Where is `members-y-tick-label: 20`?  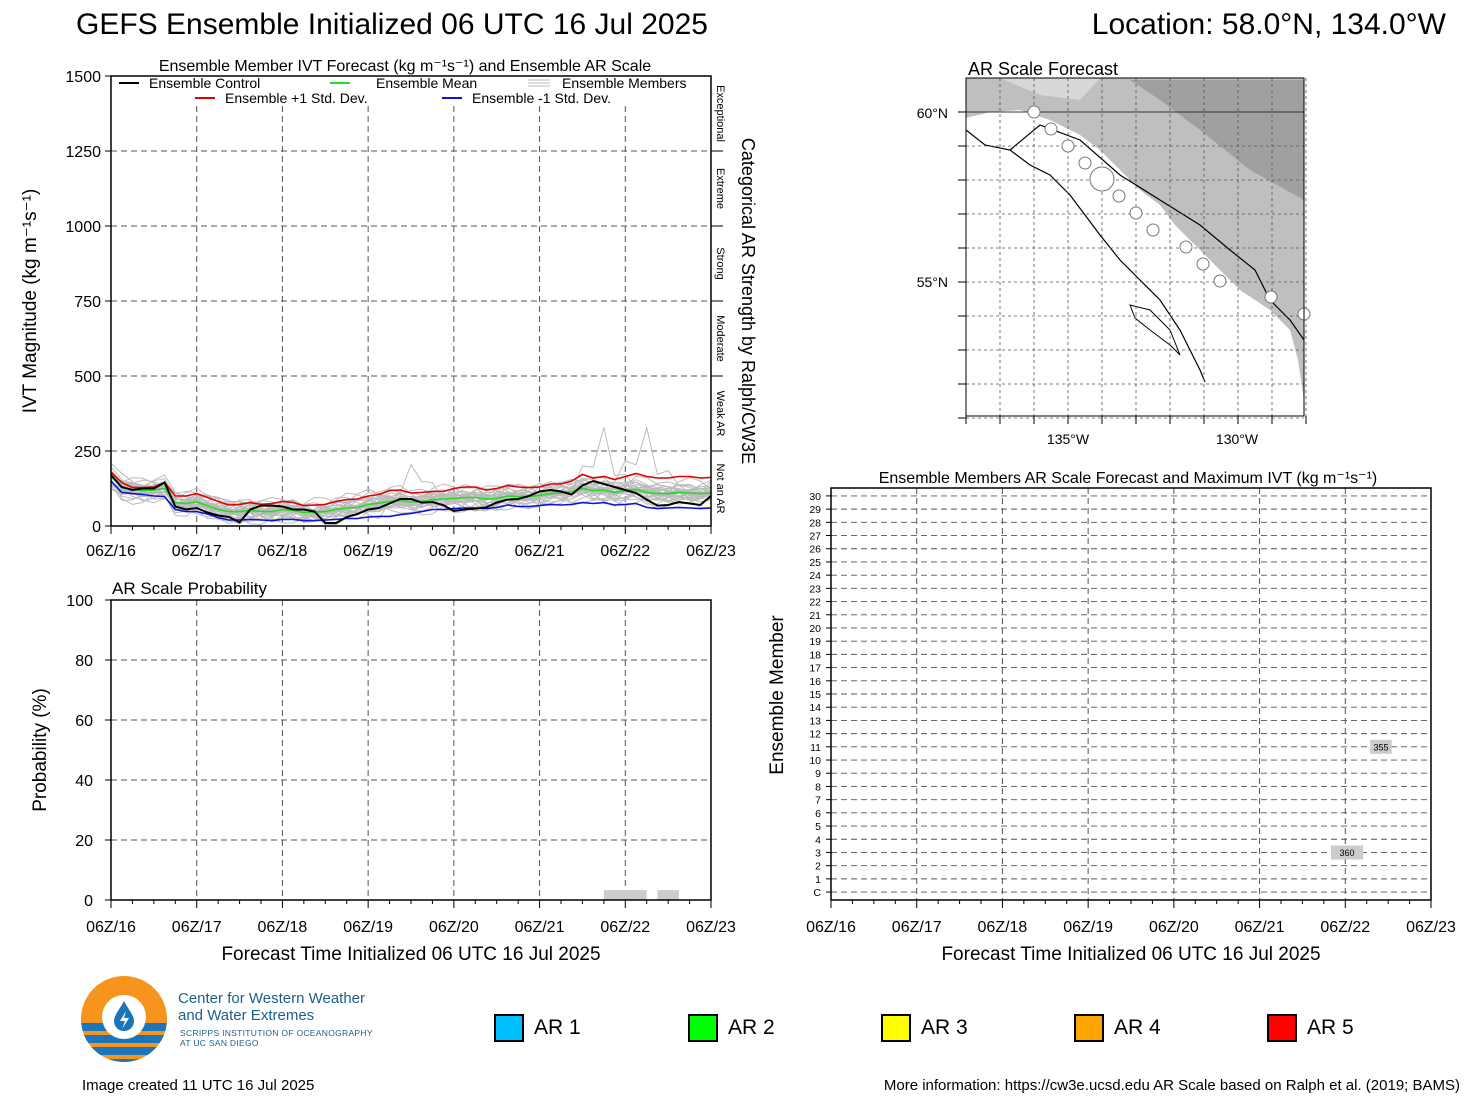 members-y-tick-label: 20 is located at coordinates (815, 629).